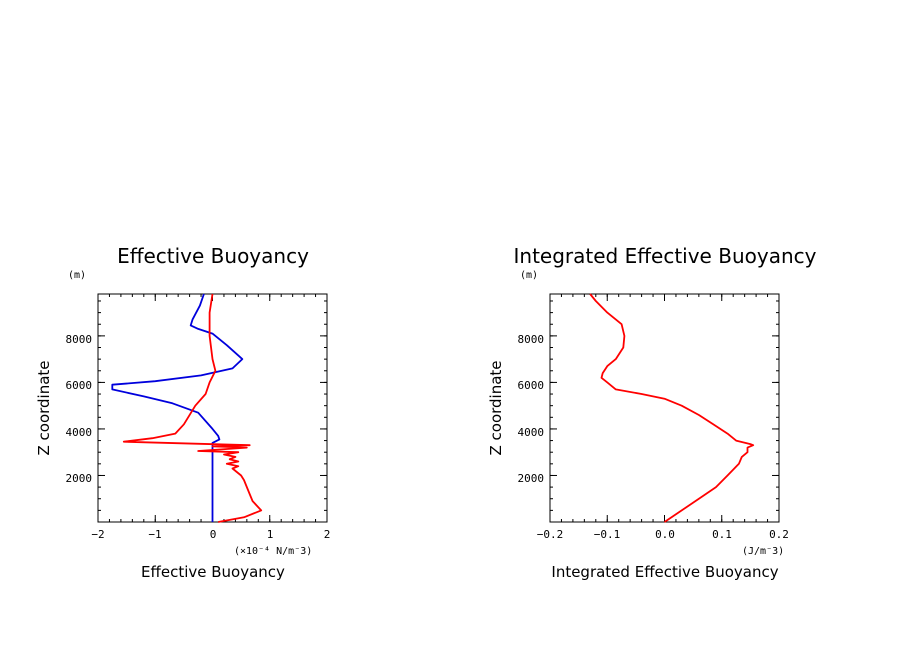 Image resolution: width=904 pixels, height=654 pixels. Describe the element at coordinates (270, 534) in the screenshot. I see `x-tick-label: 1` at that location.